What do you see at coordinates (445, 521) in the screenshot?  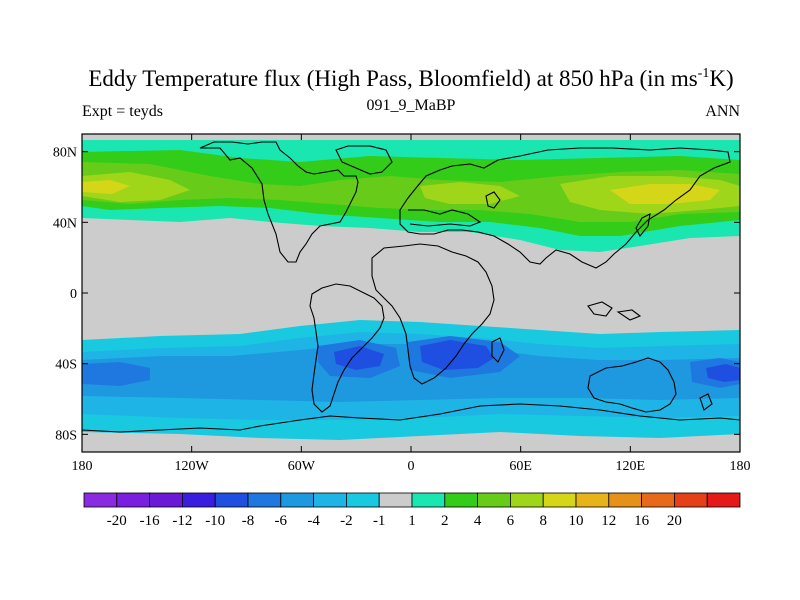 I see `colorbar-label-10: 2` at bounding box center [445, 521].